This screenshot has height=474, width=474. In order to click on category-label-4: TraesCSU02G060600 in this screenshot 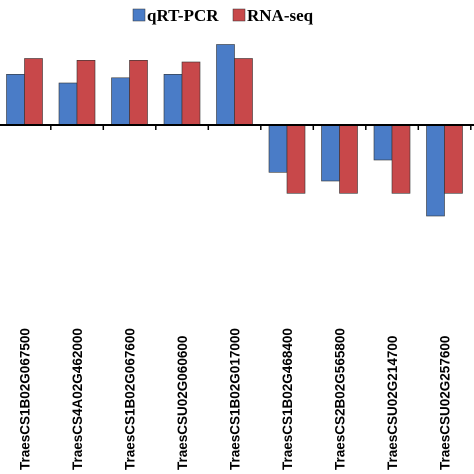, I will do `click(182, 403)`.